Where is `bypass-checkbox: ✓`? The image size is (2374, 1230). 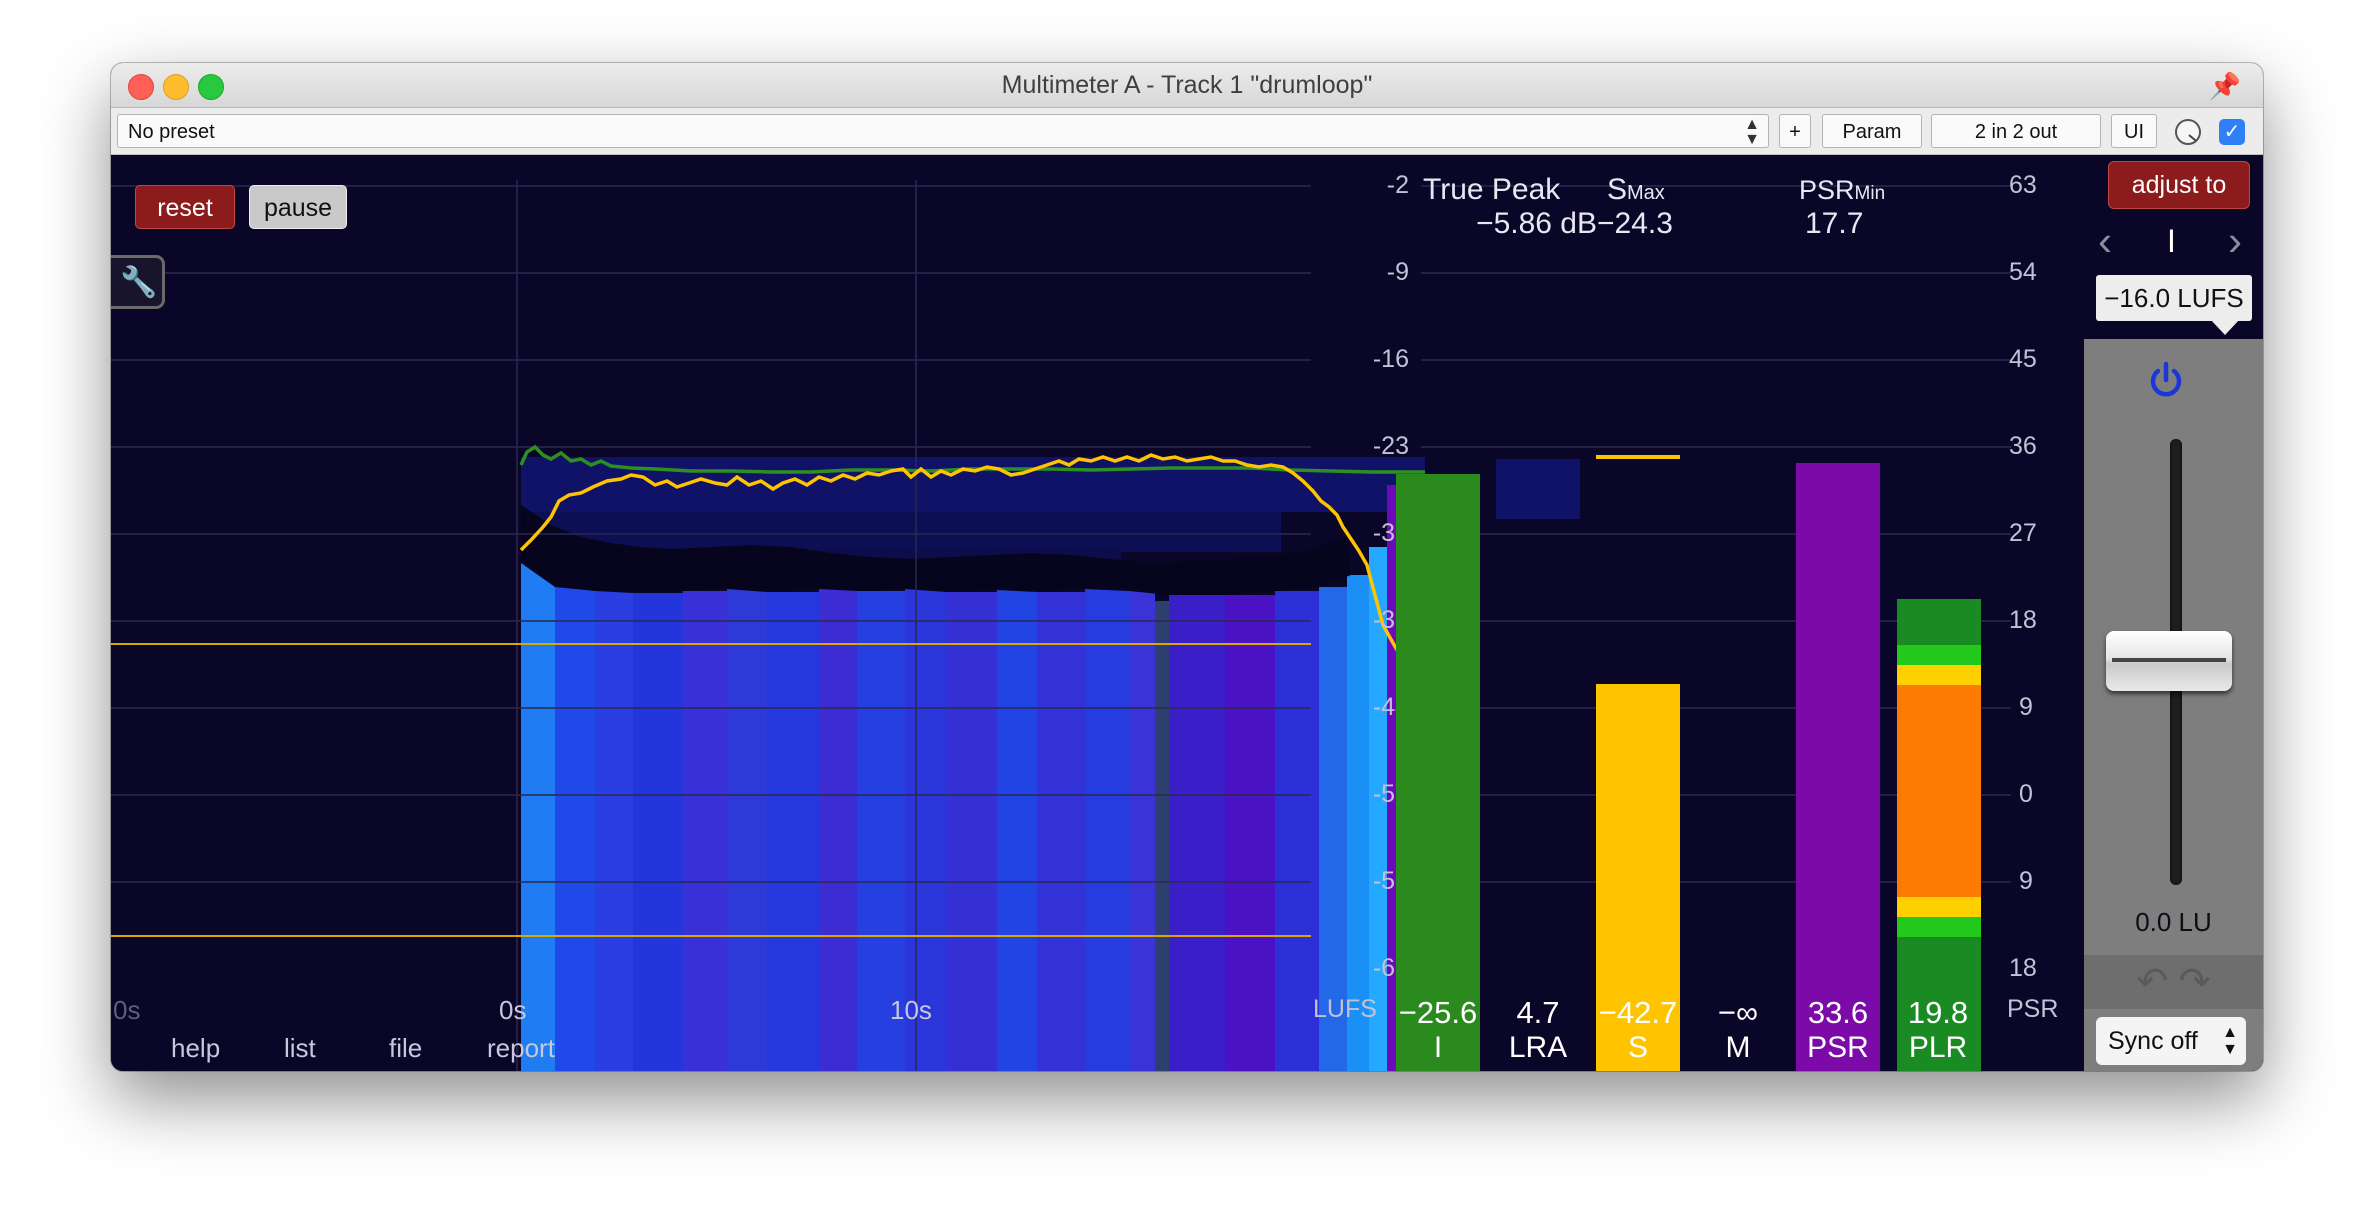
bypass-checkbox: ✓ is located at coordinates (2232, 132).